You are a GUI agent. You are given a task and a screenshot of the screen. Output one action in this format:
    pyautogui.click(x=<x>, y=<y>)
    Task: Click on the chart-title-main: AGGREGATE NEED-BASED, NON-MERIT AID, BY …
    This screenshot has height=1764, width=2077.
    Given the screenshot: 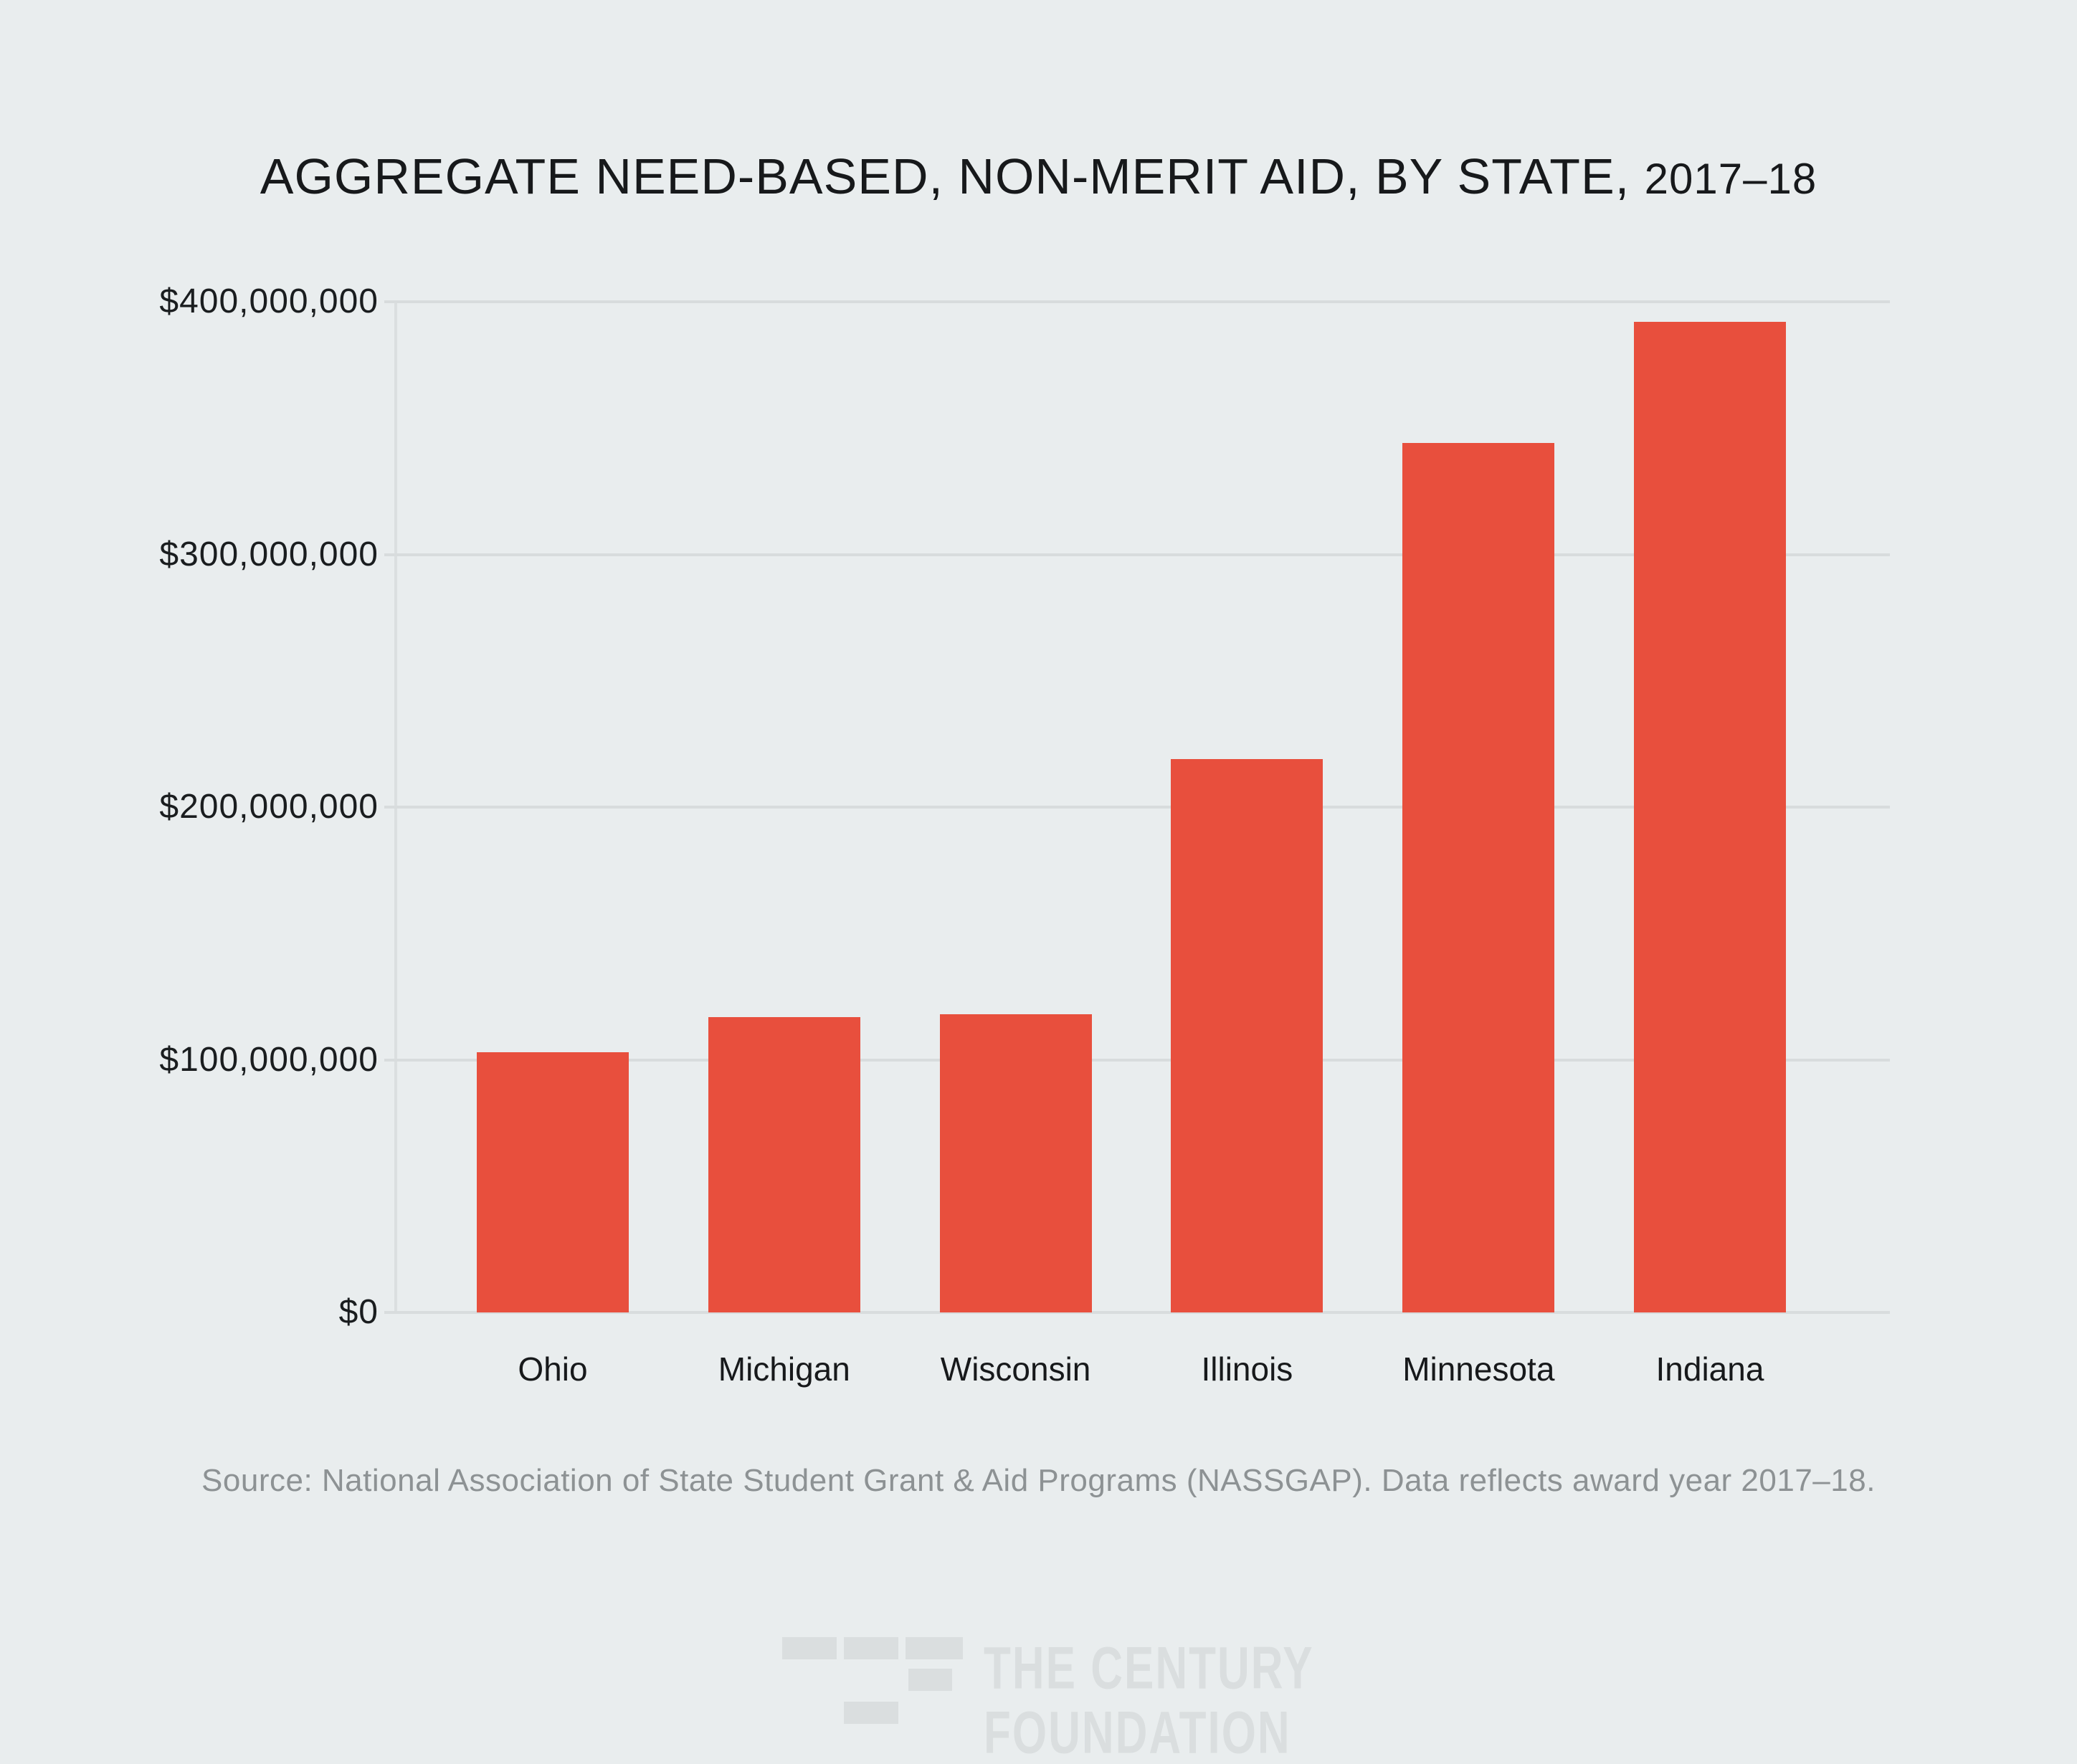 What is the action you would take?
    pyautogui.click(x=945, y=176)
    